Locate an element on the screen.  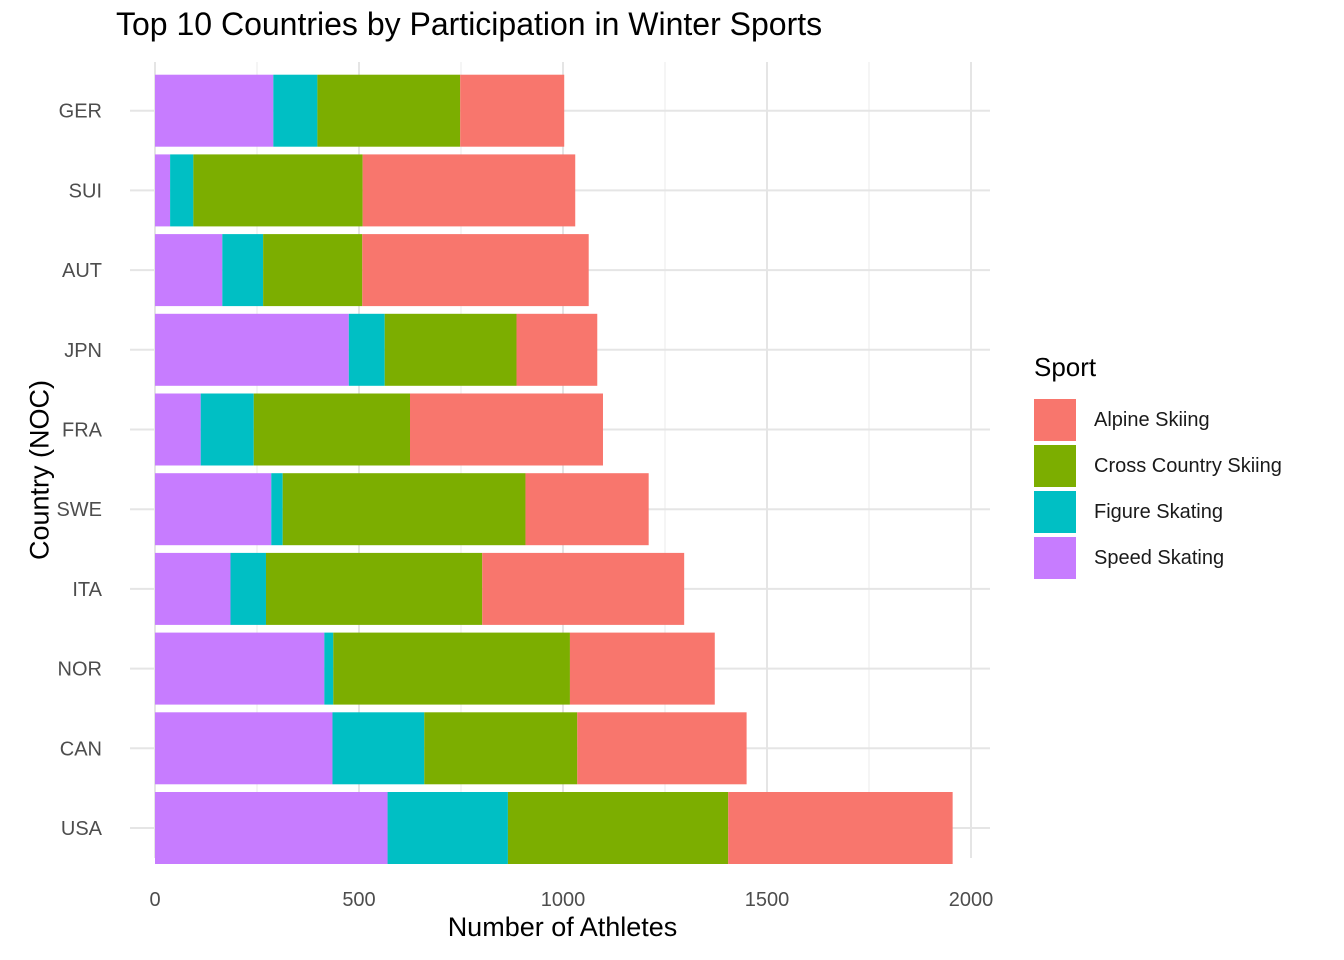
y-tick-label: USA is located at coordinates (82, 829).